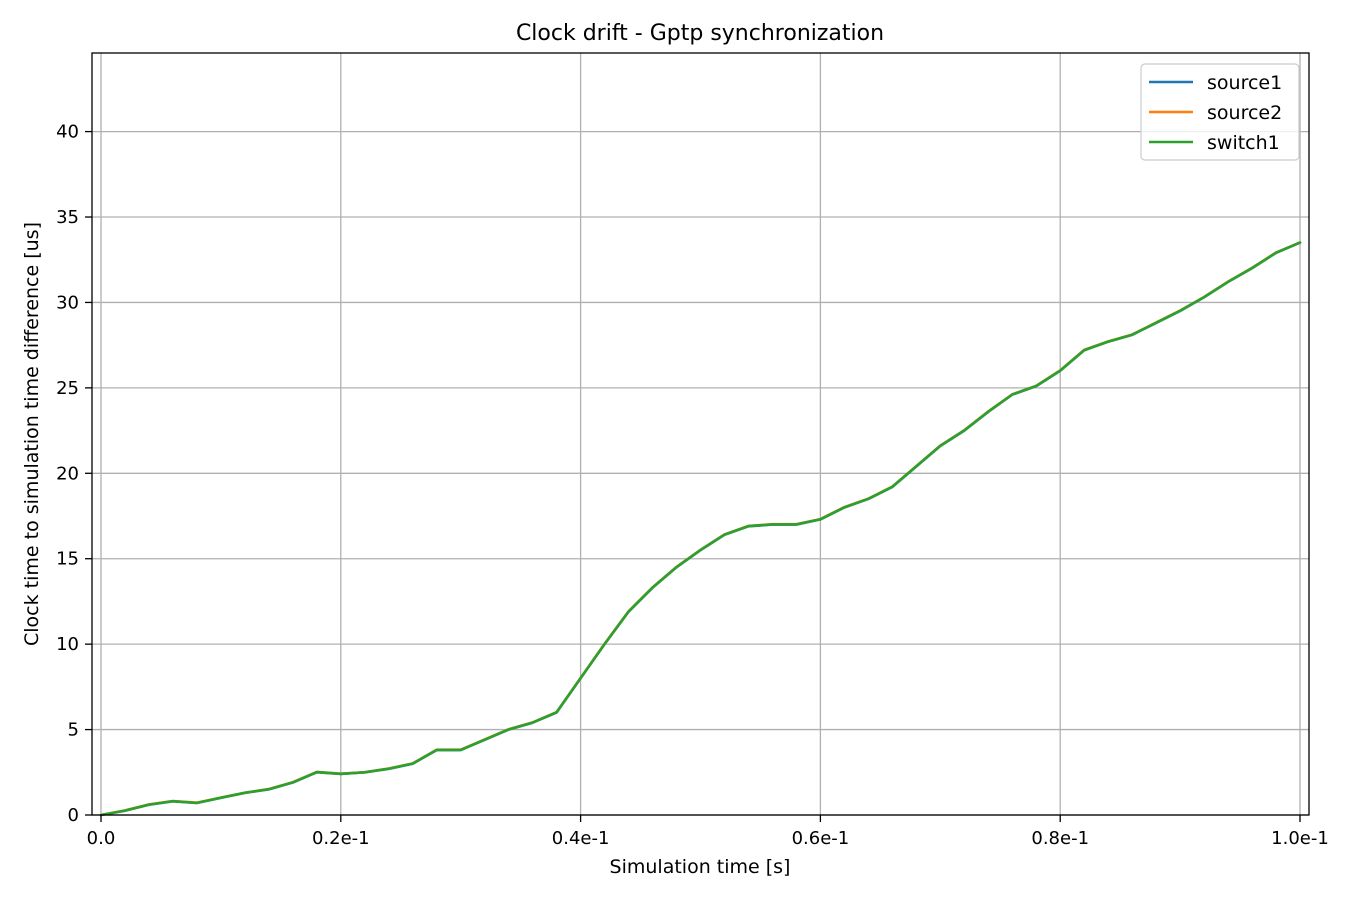 This screenshot has height=900, width=1350. What do you see at coordinates (67, 559) in the screenshot?
I see `y-tick-label: 15` at bounding box center [67, 559].